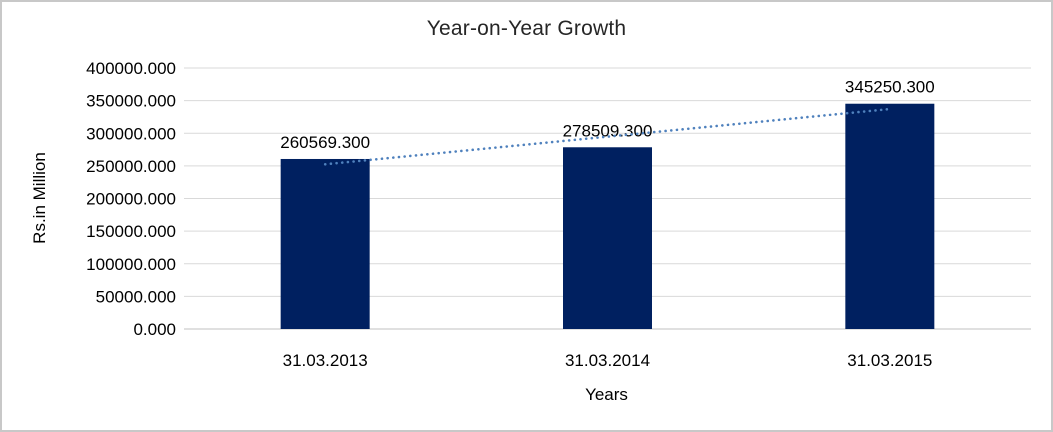 The height and width of the screenshot is (432, 1053). I want to click on y-tick-label: 200000.000, so click(131, 199).